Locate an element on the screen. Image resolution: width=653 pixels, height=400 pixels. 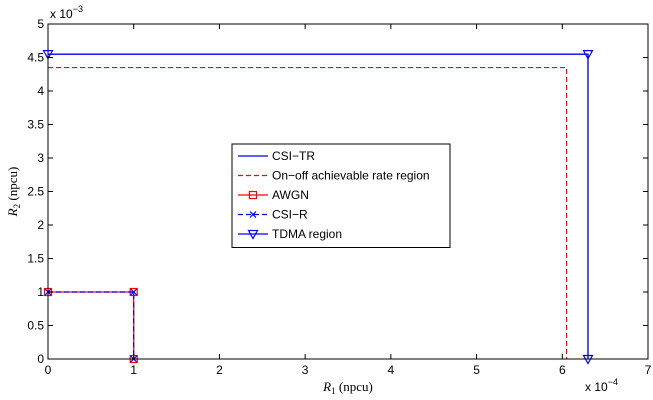
legend-item: TDMA region is located at coordinates (290, 234).